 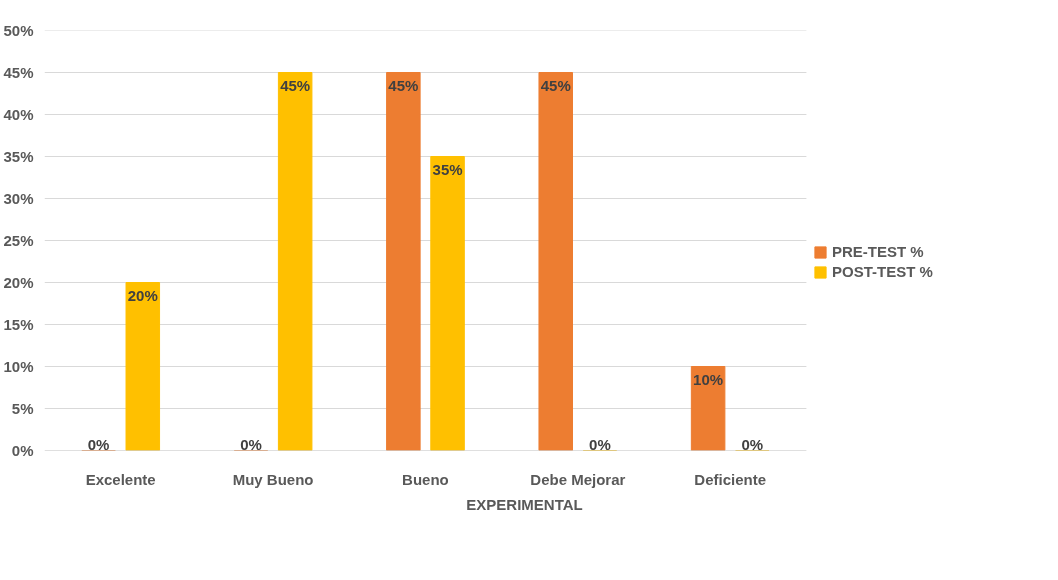 What do you see at coordinates (120, 479) in the screenshot?
I see `x-tick-label: Excelente` at bounding box center [120, 479].